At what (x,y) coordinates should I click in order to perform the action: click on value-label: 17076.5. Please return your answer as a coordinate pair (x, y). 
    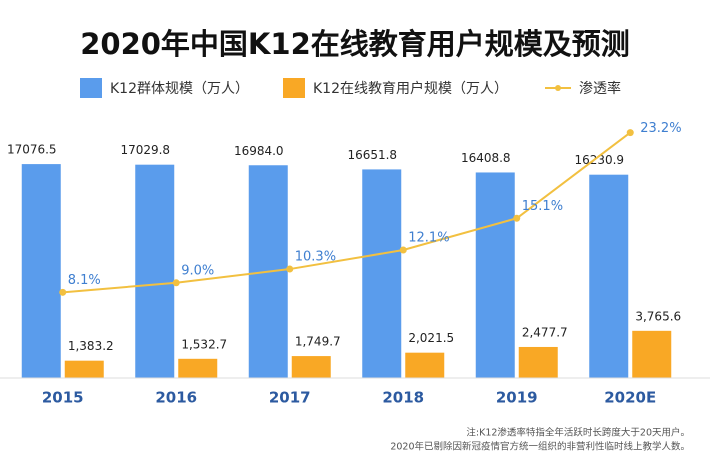
    Looking at the image, I should click on (32, 150).